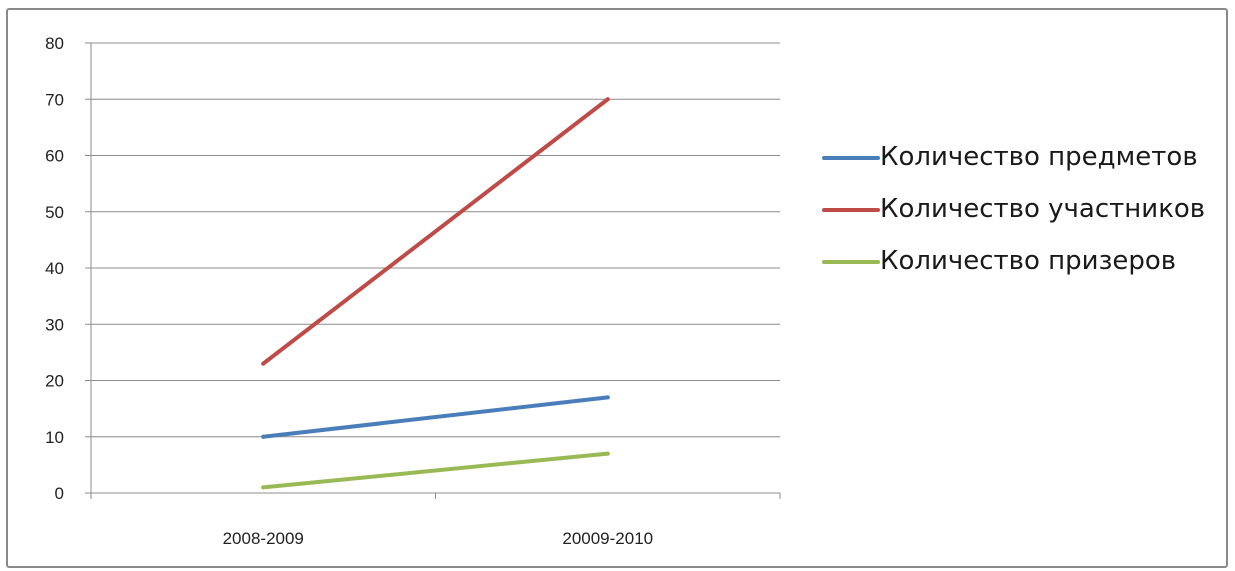 The image size is (1235, 571). Describe the element at coordinates (54, 381) in the screenshot. I see `y-tick-label: 20` at that location.